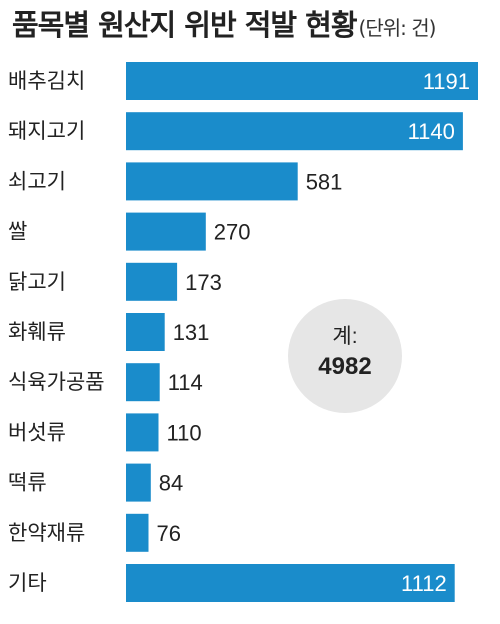  What do you see at coordinates (46, 81) in the screenshot?
I see `category-label: 배추김치` at bounding box center [46, 81].